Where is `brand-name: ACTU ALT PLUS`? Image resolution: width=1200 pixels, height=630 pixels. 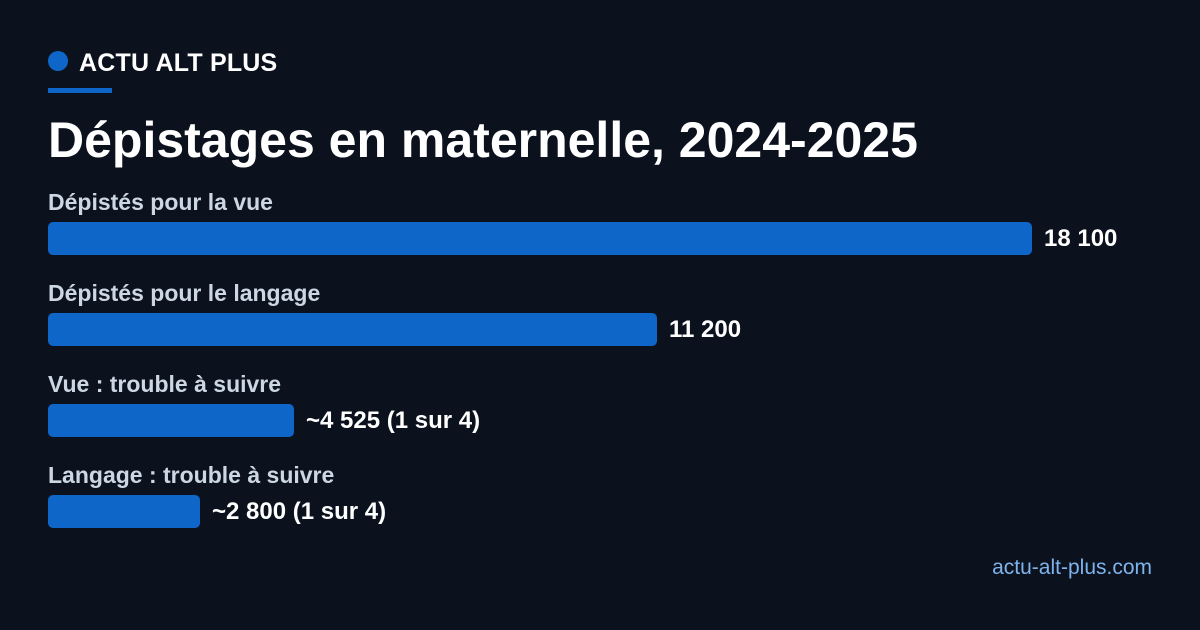 brand-name: ACTU ALT PLUS is located at coordinates (178, 62).